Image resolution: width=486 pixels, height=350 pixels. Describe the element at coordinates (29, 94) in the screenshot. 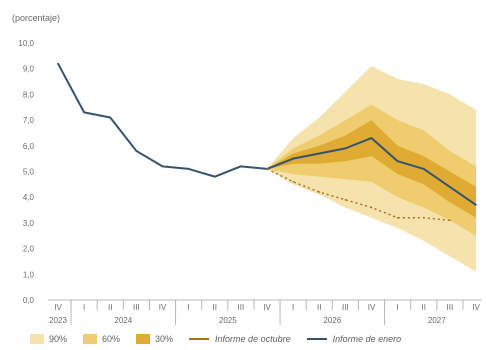

I see `y-tick-label: 8,0` at that location.